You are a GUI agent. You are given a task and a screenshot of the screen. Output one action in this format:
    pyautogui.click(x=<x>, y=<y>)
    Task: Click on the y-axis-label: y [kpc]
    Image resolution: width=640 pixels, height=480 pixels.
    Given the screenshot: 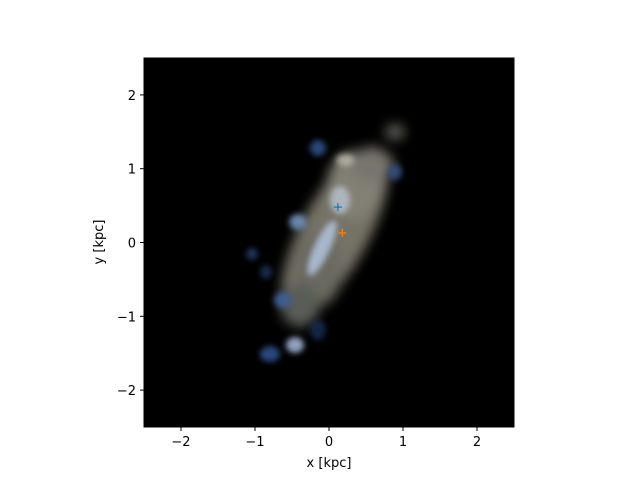 What is the action you would take?
    pyautogui.click(x=99, y=242)
    